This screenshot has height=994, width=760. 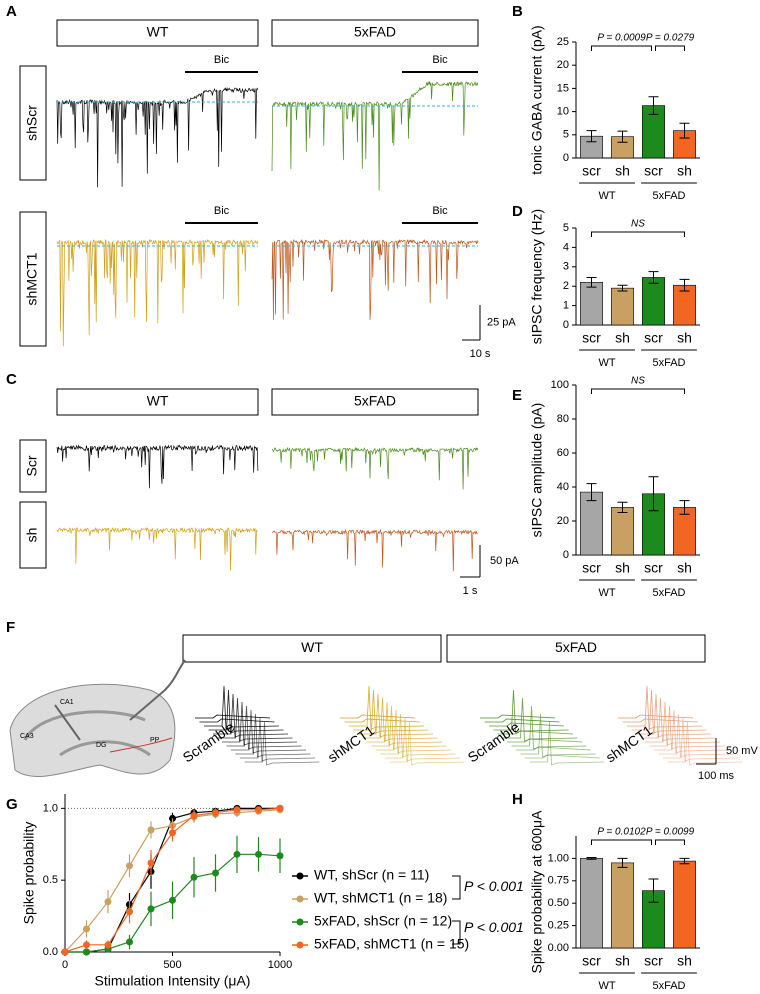 What do you see at coordinates (558, 926) in the screenshot?
I see `y-tick-label: 0.25` at bounding box center [558, 926].